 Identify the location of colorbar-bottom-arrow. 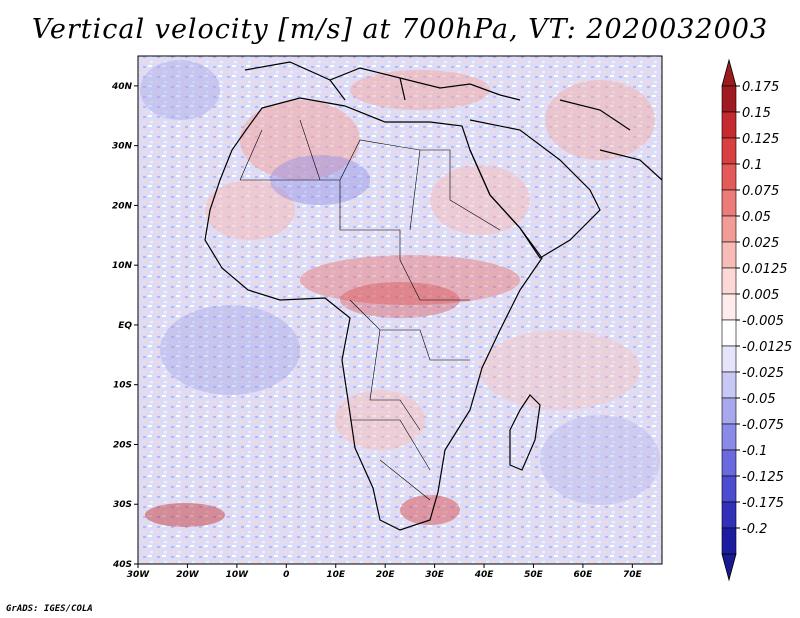
(729, 567).